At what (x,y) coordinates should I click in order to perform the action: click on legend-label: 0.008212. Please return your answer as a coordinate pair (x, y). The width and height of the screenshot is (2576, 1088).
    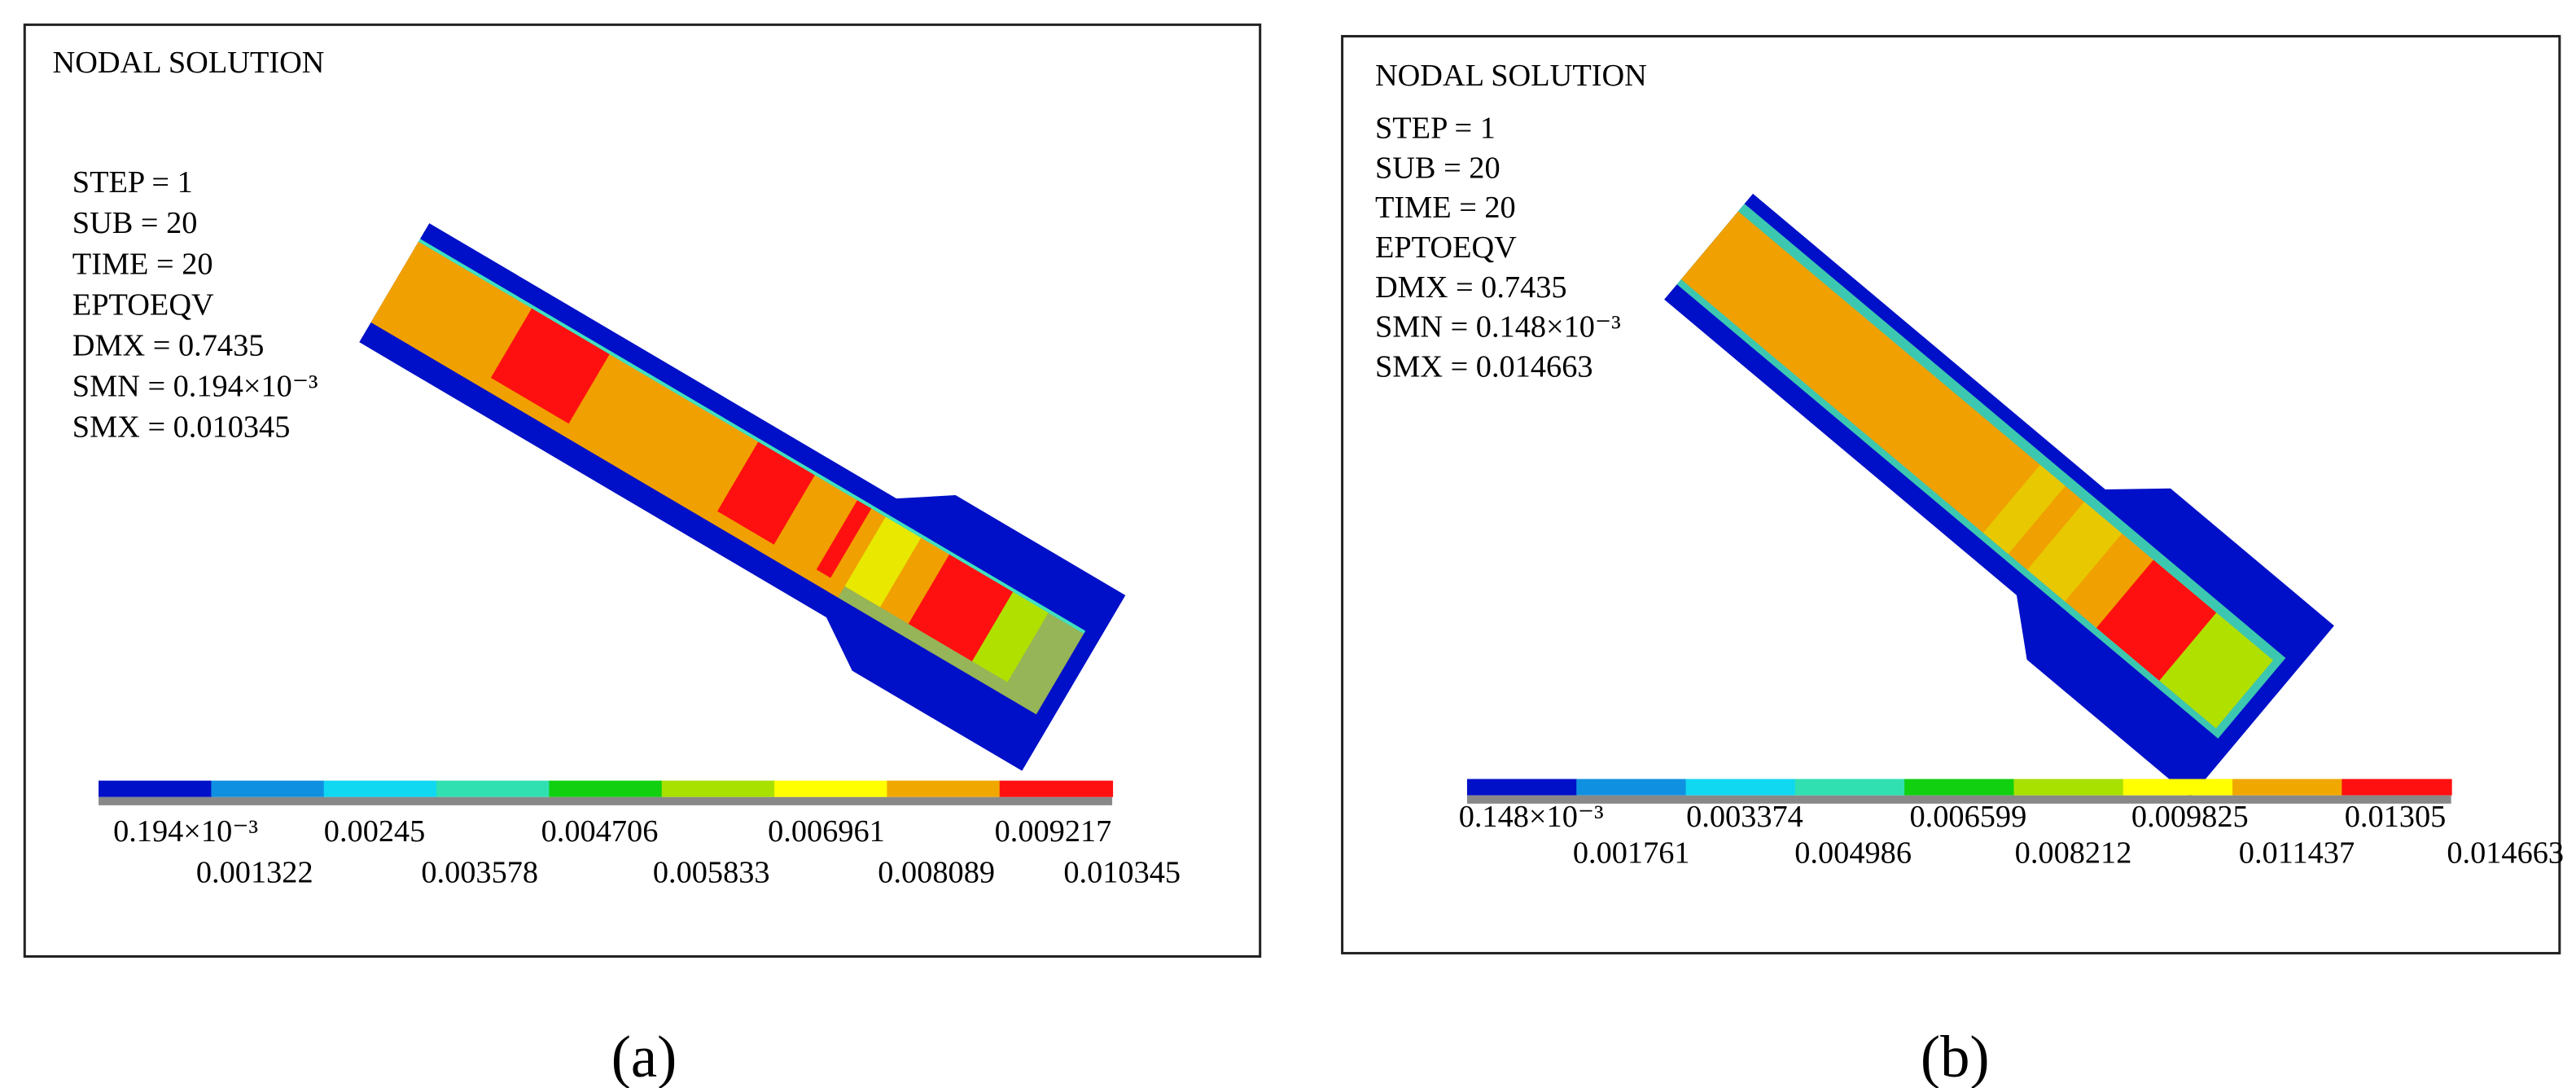
    Looking at the image, I should click on (2073, 853).